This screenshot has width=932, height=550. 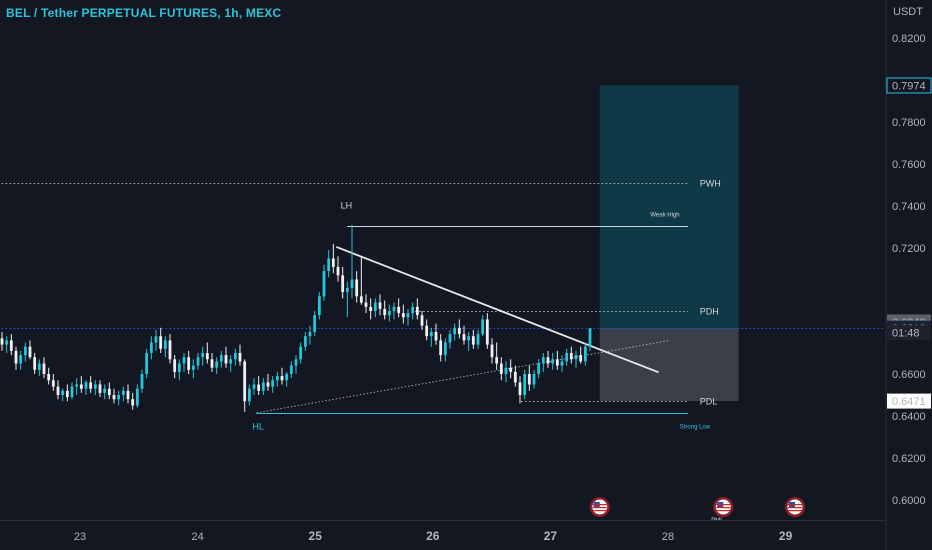 What do you see at coordinates (909, 459) in the screenshot?
I see `price-tick: 0.6200` at bounding box center [909, 459].